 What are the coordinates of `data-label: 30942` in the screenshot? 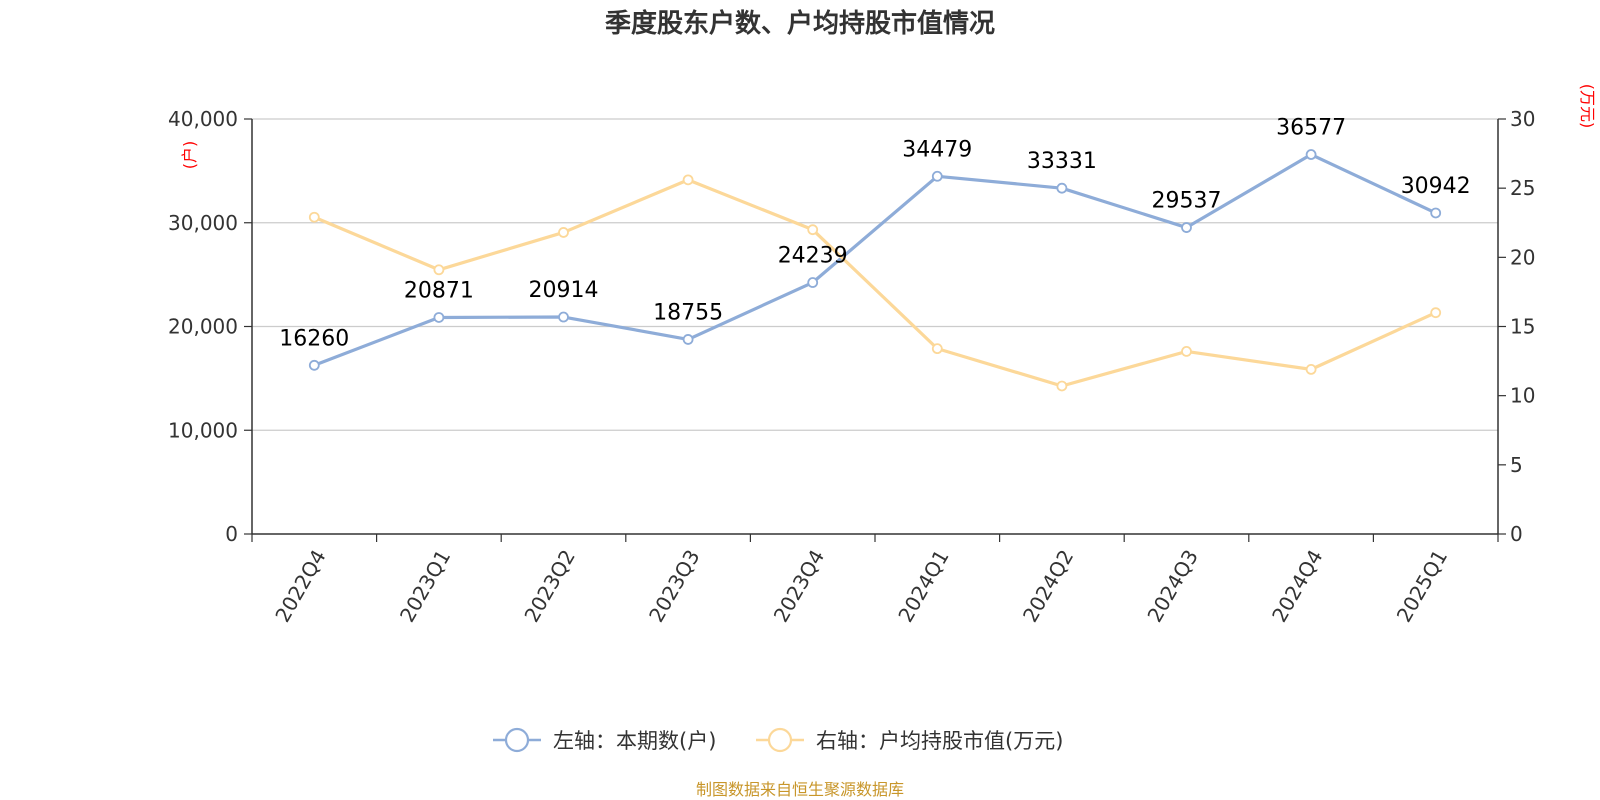 It's located at (1436, 186).